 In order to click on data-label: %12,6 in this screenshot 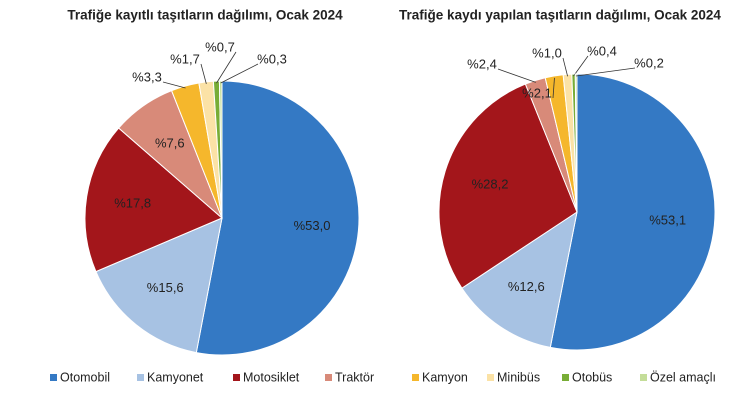, I will do `click(526, 286)`.